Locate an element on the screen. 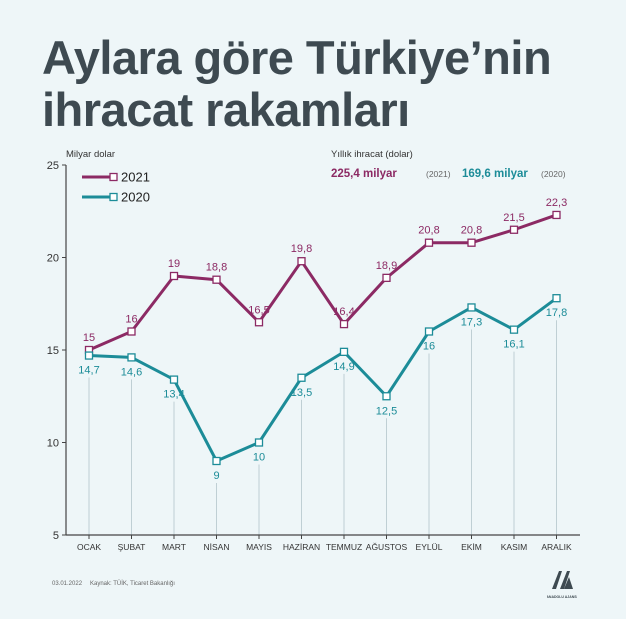 The height and width of the screenshot is (619, 626). logo-lettering: ANADOLU AJANSI is located at coordinates (562, 597).